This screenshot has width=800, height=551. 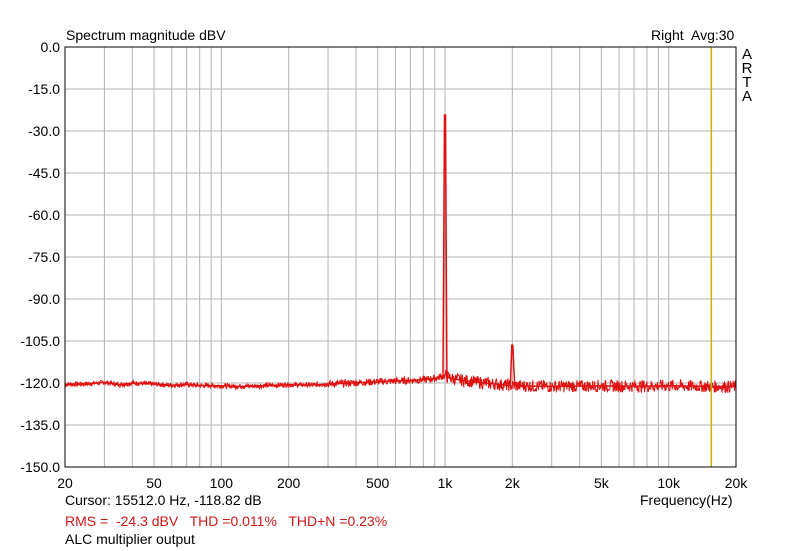 I want to click on x-tick-label: 2k, so click(x=513, y=483).